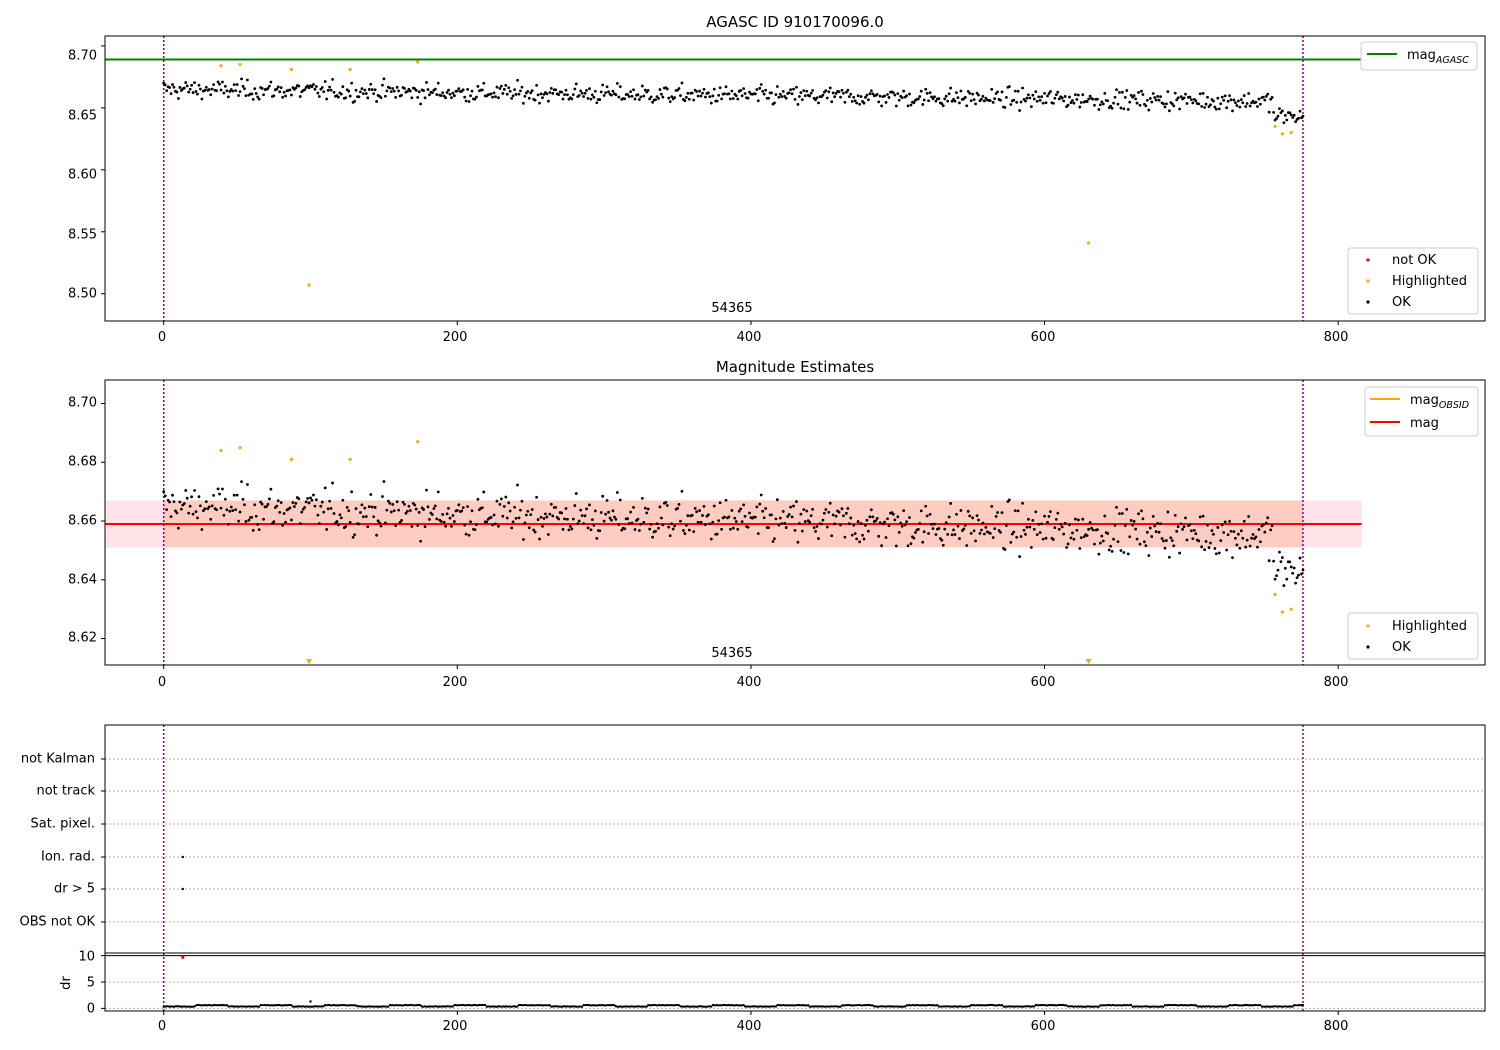 This screenshot has width=1500, height=1050. I want to click on mag-obsid-legend-label: magOBSID, so click(1439, 402).